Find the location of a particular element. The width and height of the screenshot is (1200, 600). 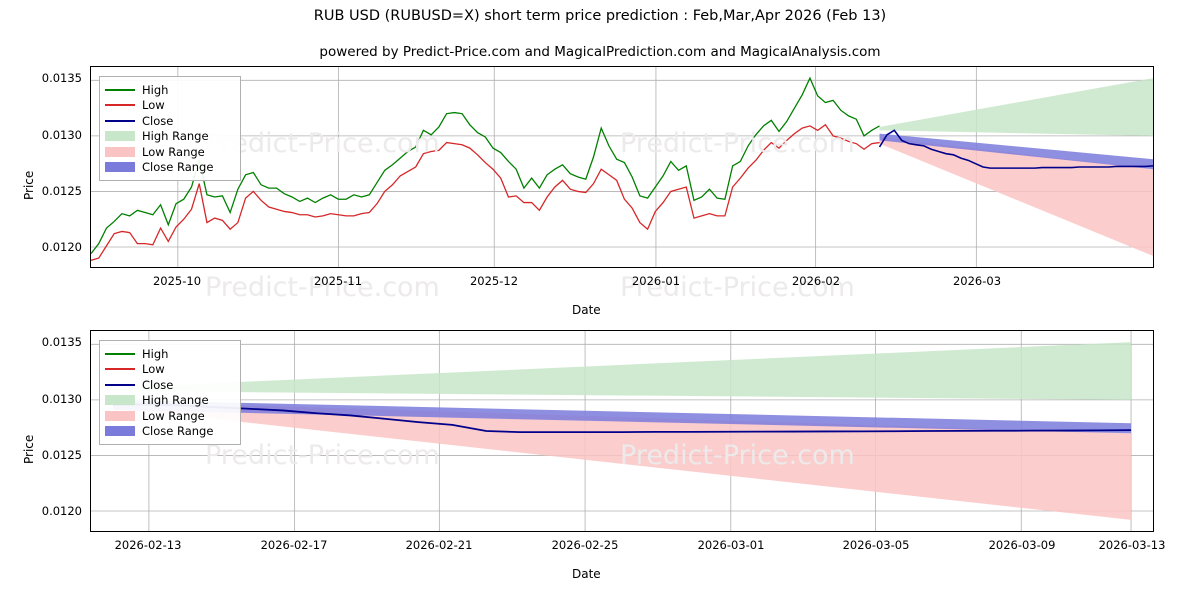

x-axis-tick: 2026-02-25 is located at coordinates (585, 545).